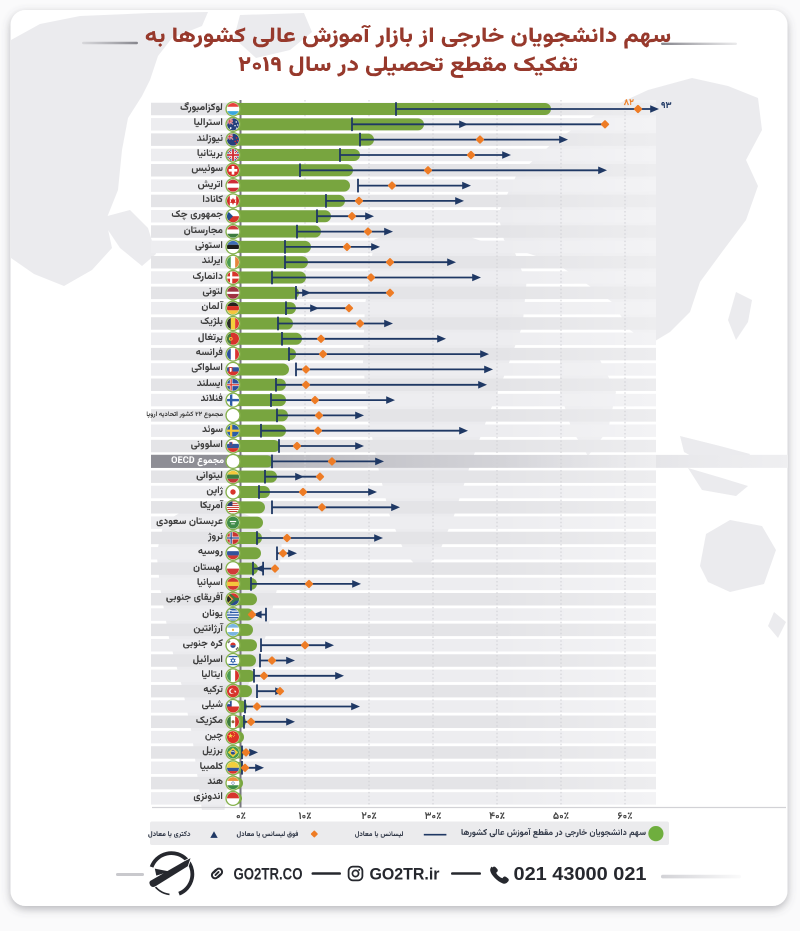  What do you see at coordinates (405, 874) in the screenshot?
I see `svg-text: GO2TR.ir` at bounding box center [405, 874].